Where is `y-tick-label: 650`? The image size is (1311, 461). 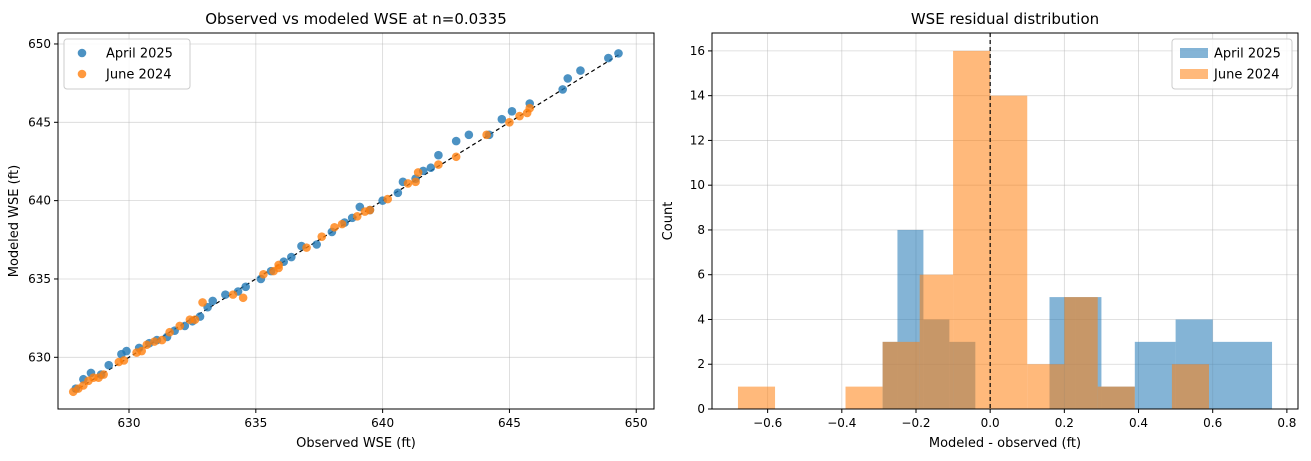
y-tick-label: 650 is located at coordinates (39, 44).